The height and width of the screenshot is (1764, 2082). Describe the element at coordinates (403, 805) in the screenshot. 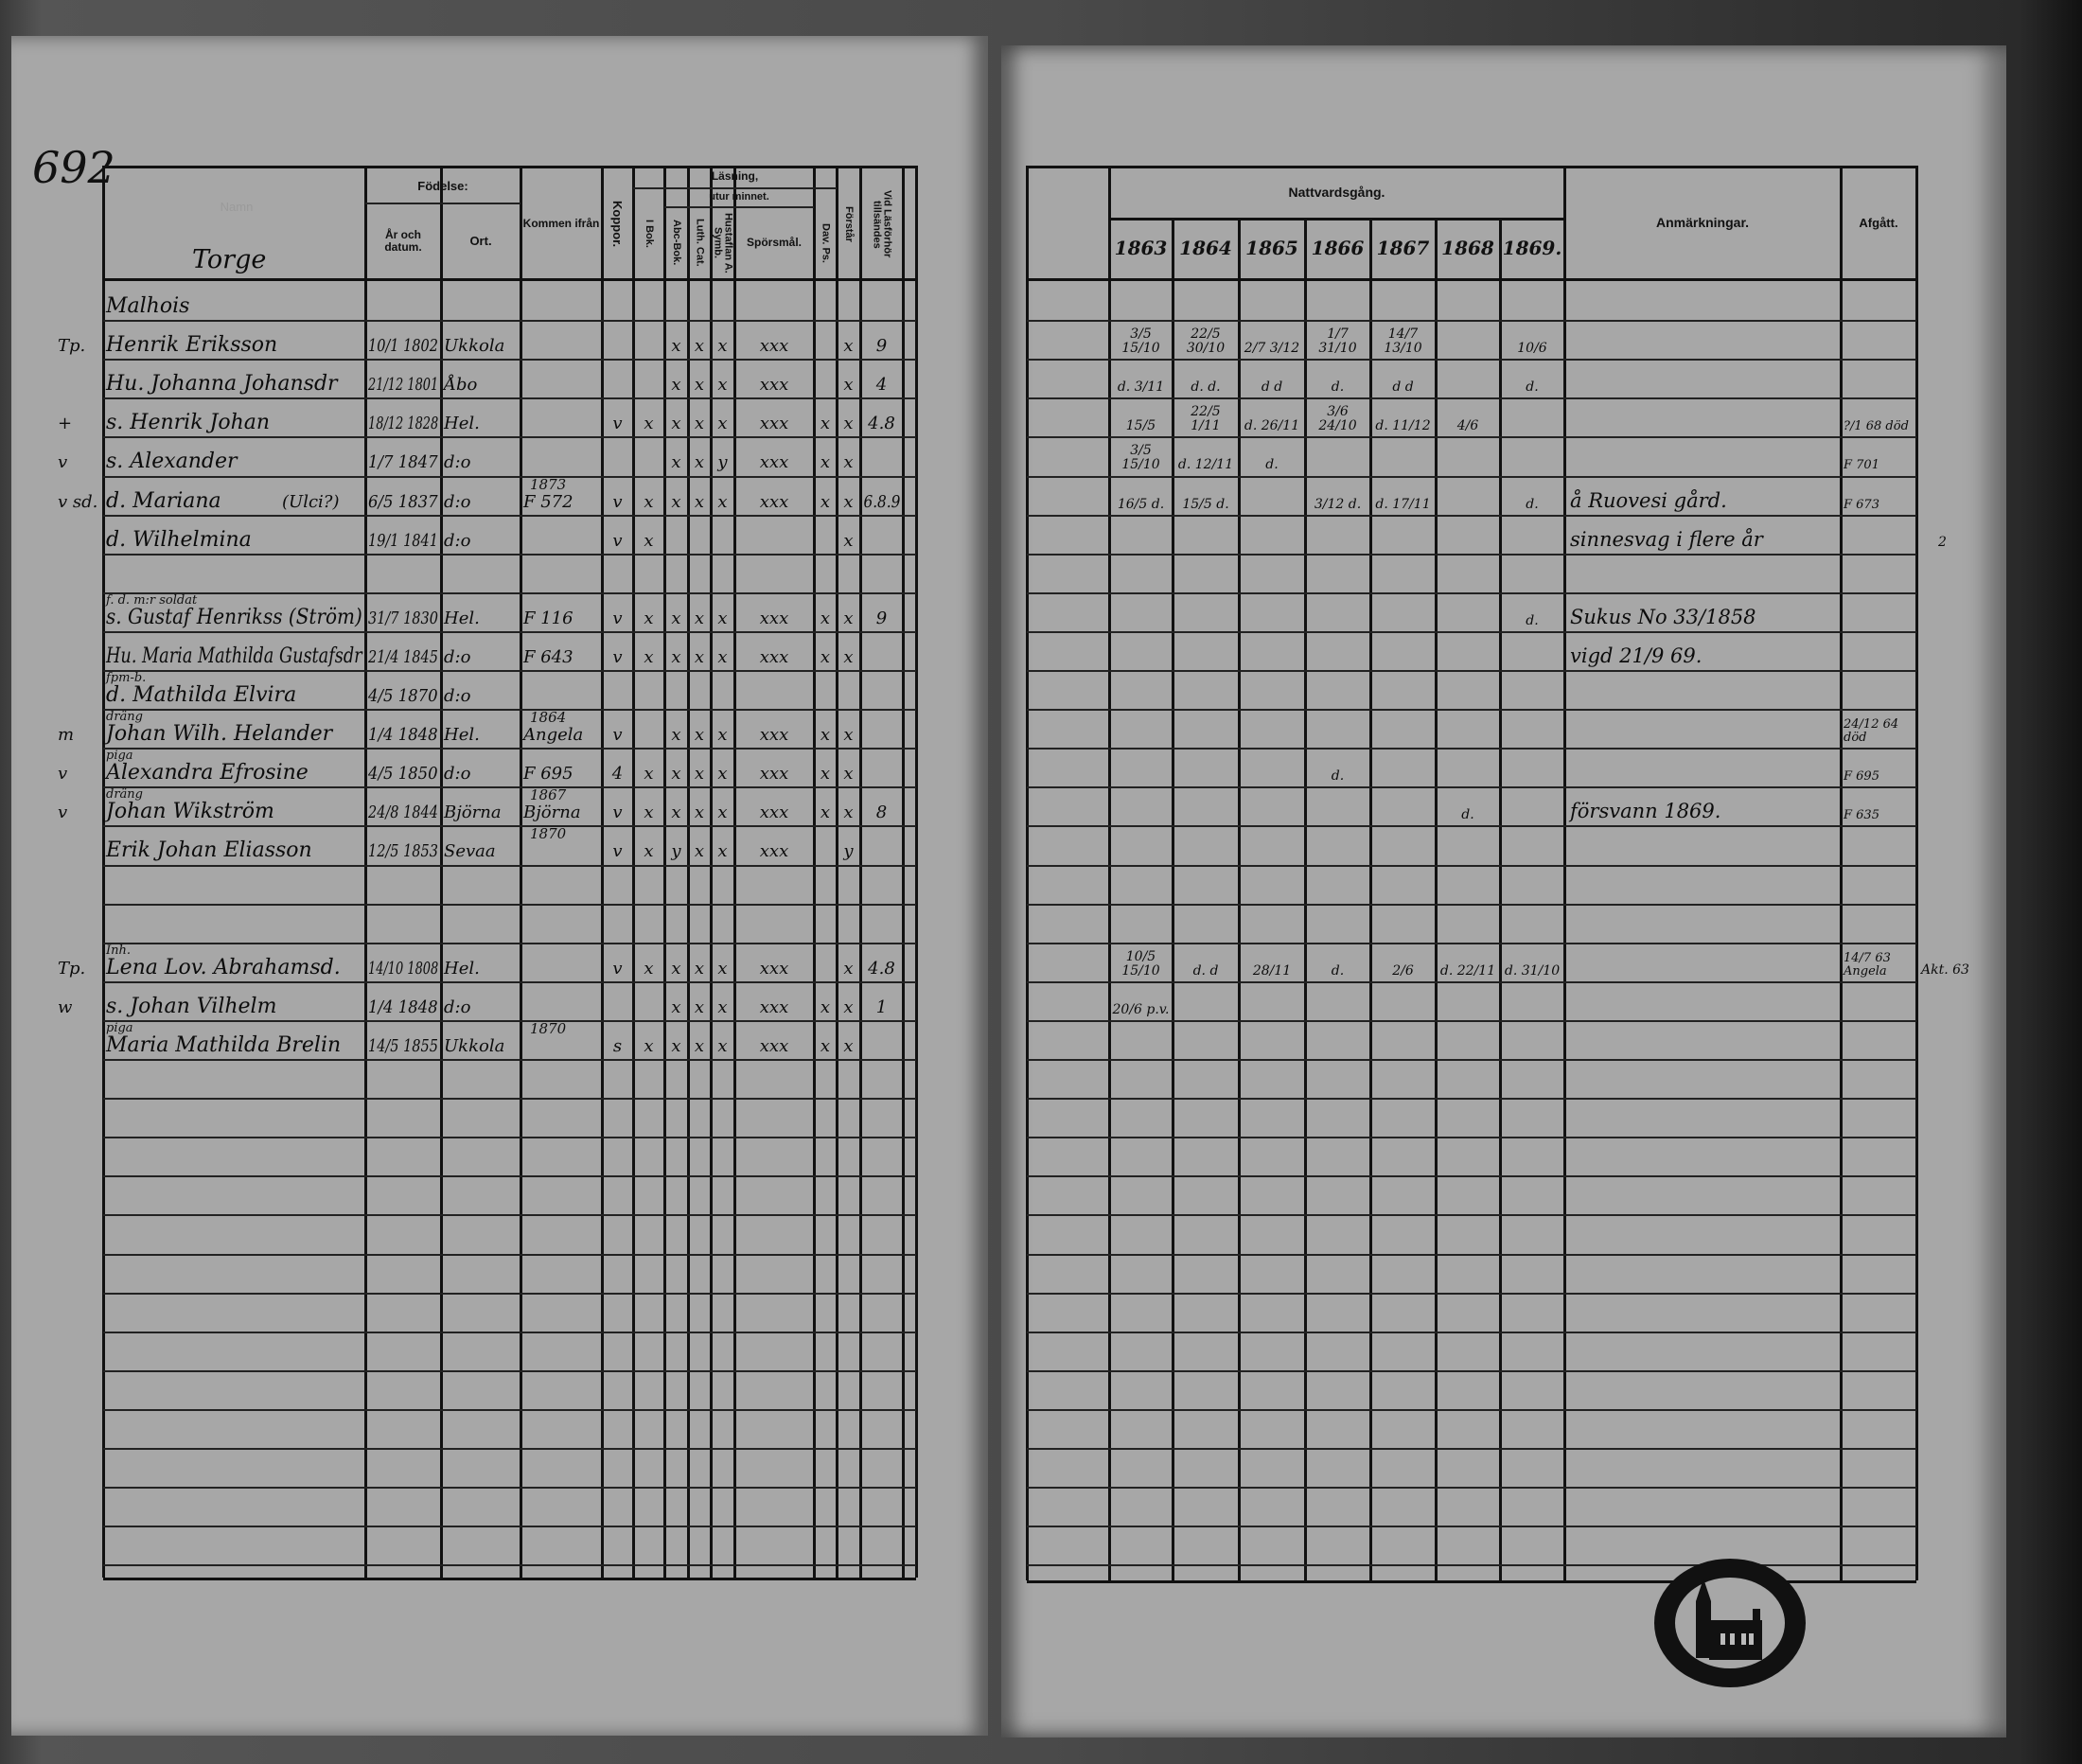

I see `cell-year: 24/8 1844` at that location.